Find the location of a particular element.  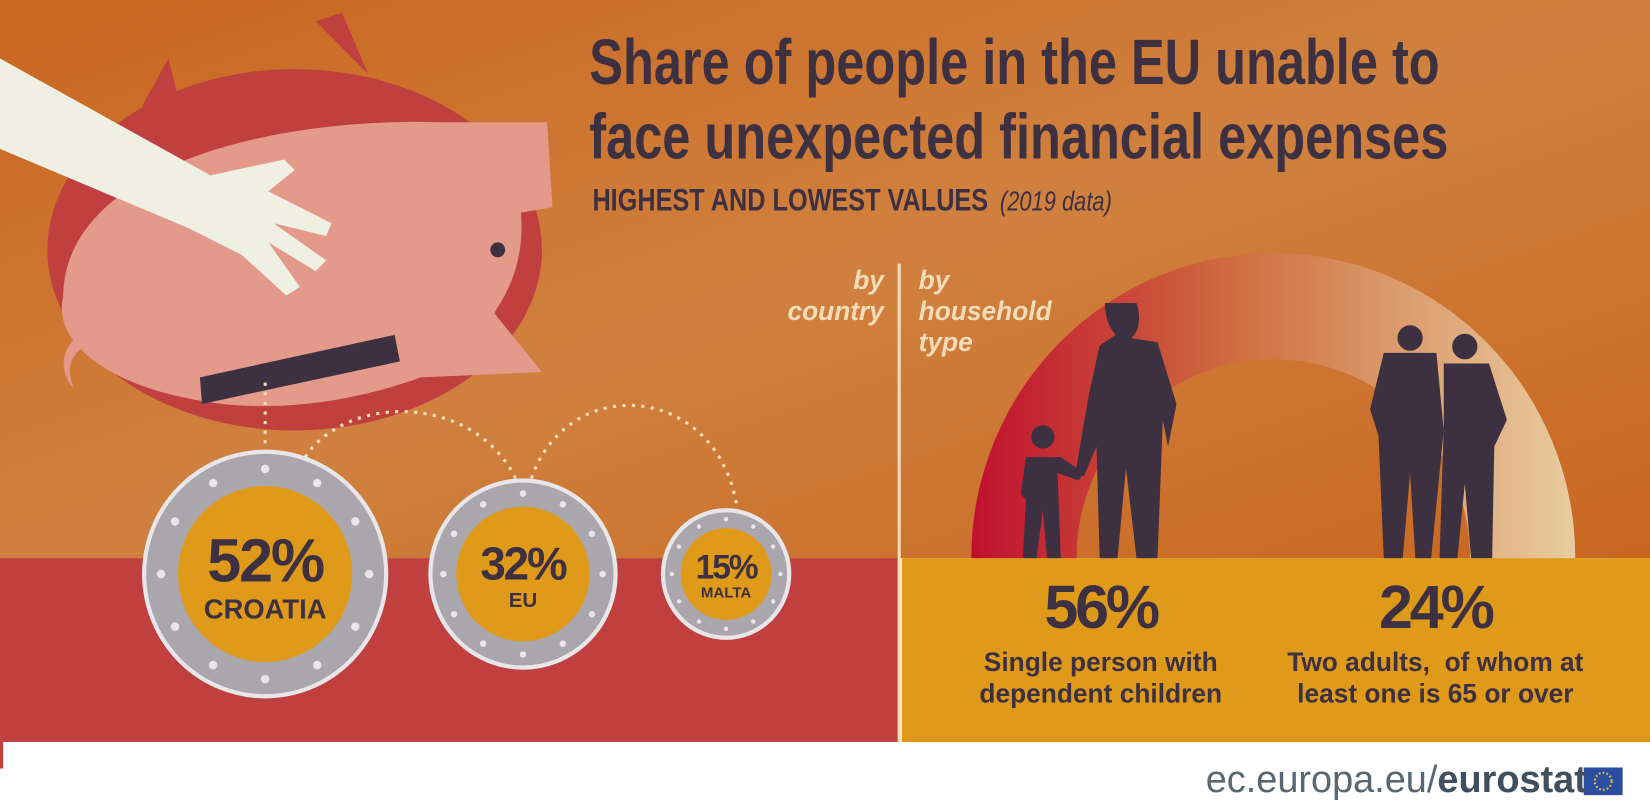

divider is located at coordinates (899, 502).